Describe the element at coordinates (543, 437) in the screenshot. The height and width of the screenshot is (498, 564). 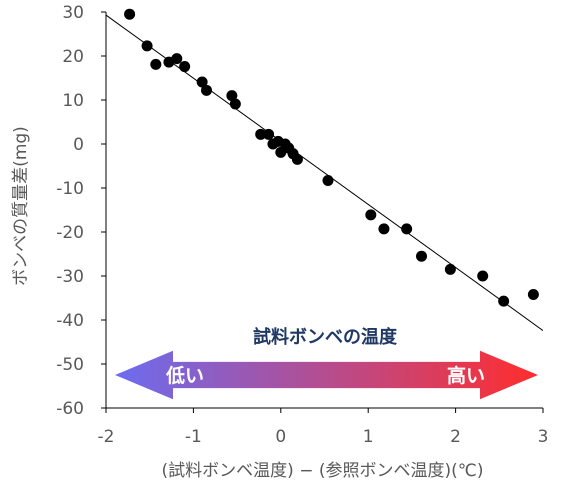
I see `x-tick-label: 3` at that location.